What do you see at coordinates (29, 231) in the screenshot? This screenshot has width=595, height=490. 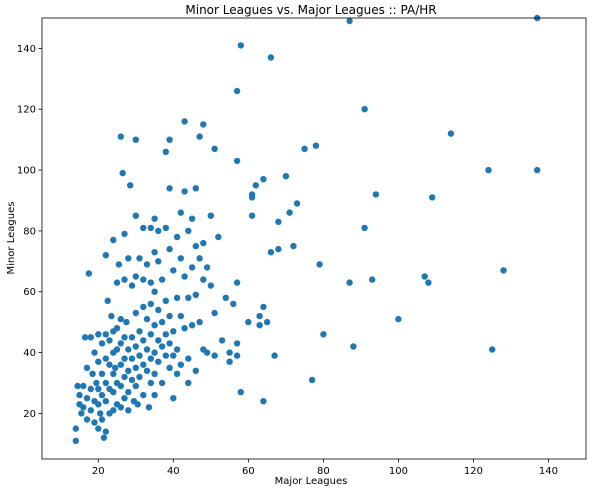 I see `y-tick-label: 80` at bounding box center [29, 231].